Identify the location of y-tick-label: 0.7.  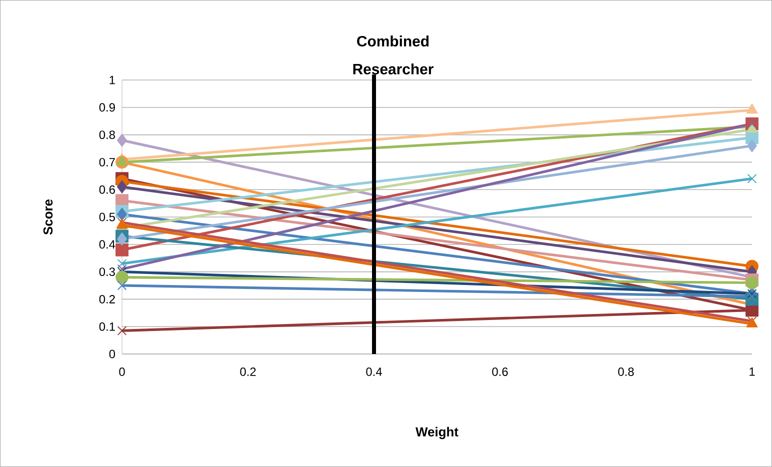
(107, 162).